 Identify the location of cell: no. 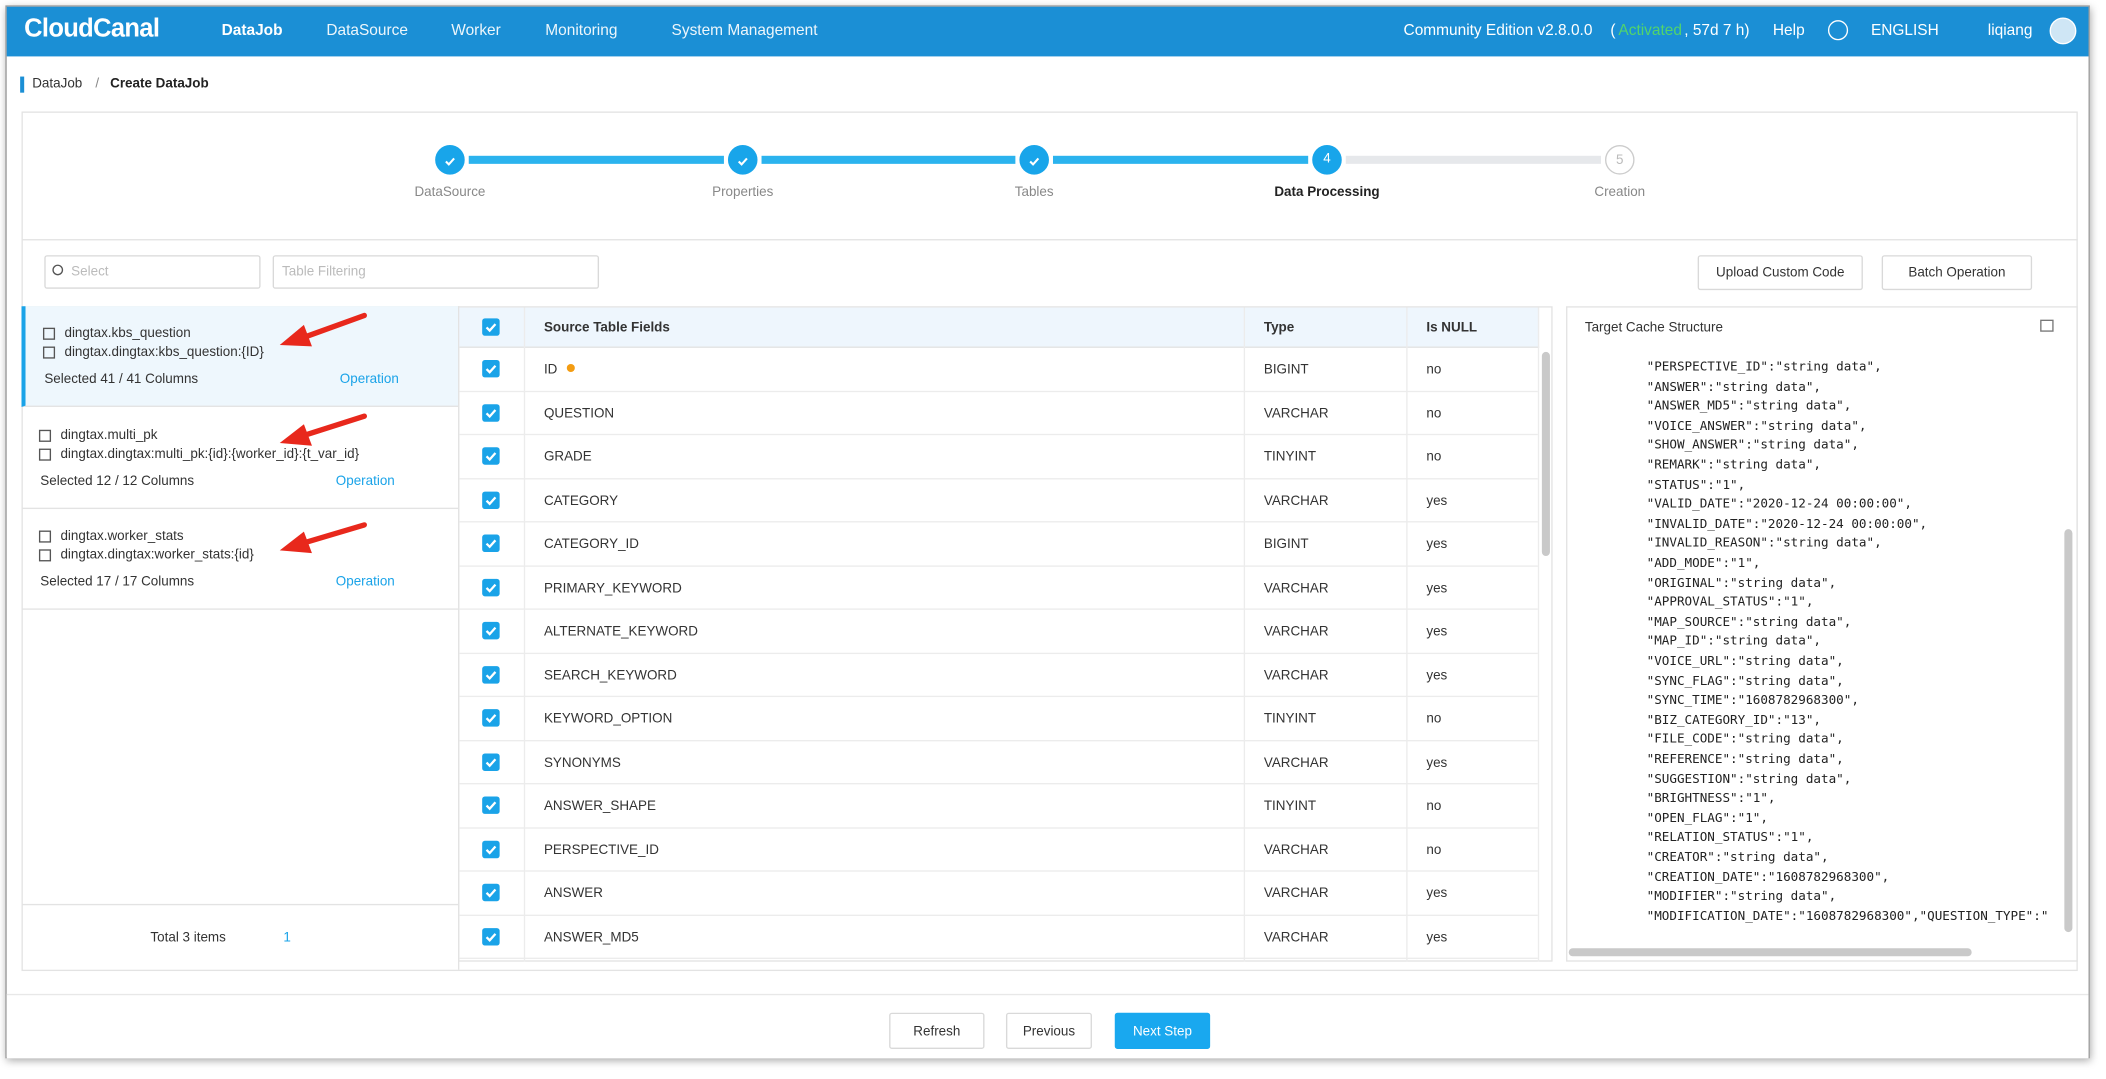
(1434, 414).